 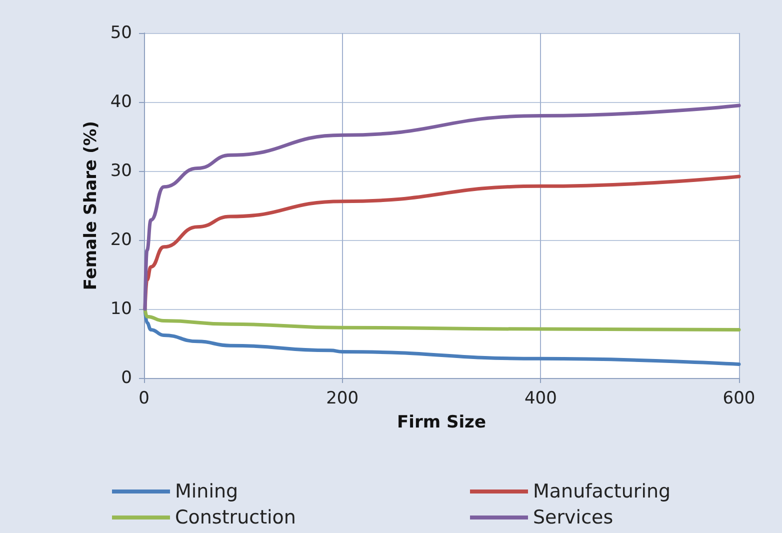 I want to click on x-axis-title: Firm Size, so click(x=441, y=422).